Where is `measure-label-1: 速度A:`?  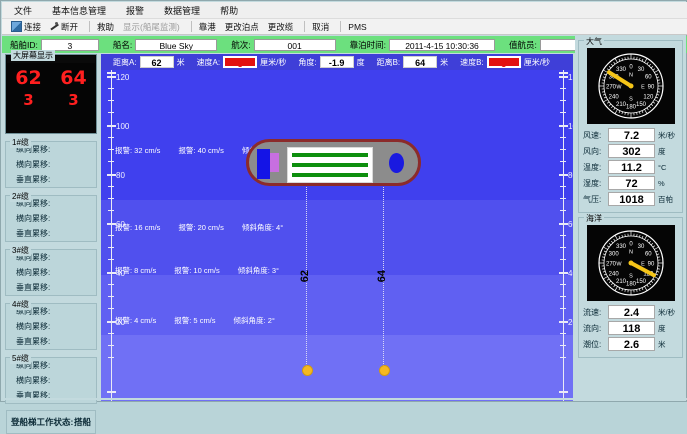
measure-label-1: 速度A: is located at coordinates (209, 62).